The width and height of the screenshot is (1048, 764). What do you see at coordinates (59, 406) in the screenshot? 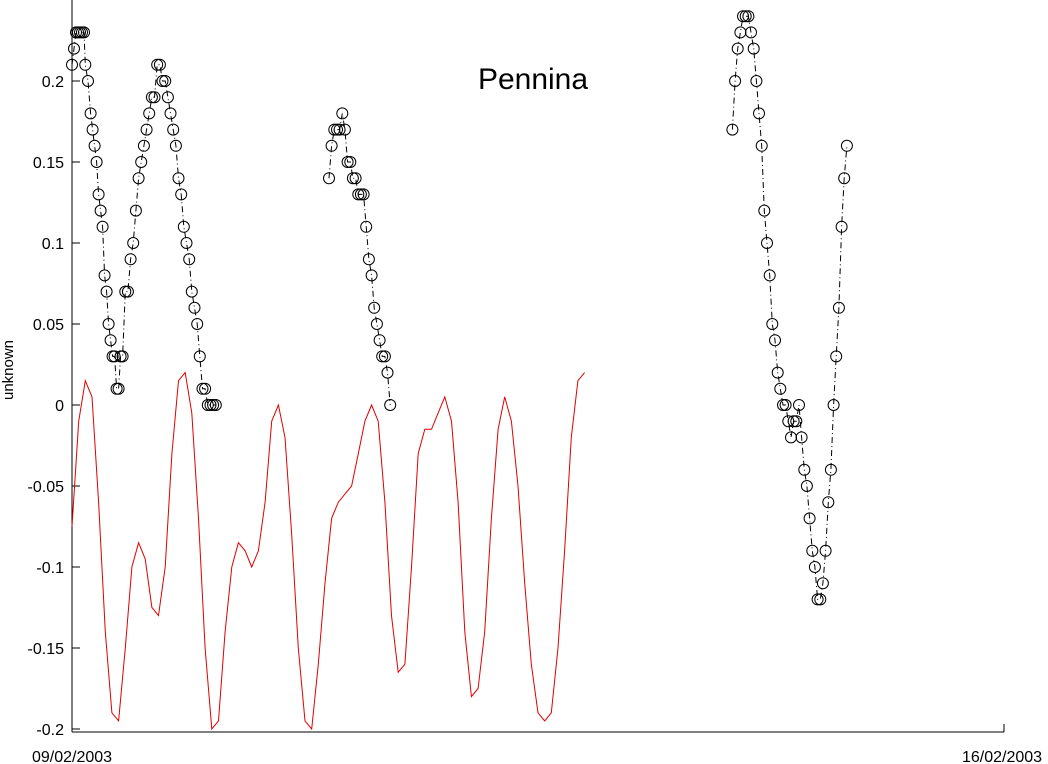
I see `y-tick-label: 0` at bounding box center [59, 406].